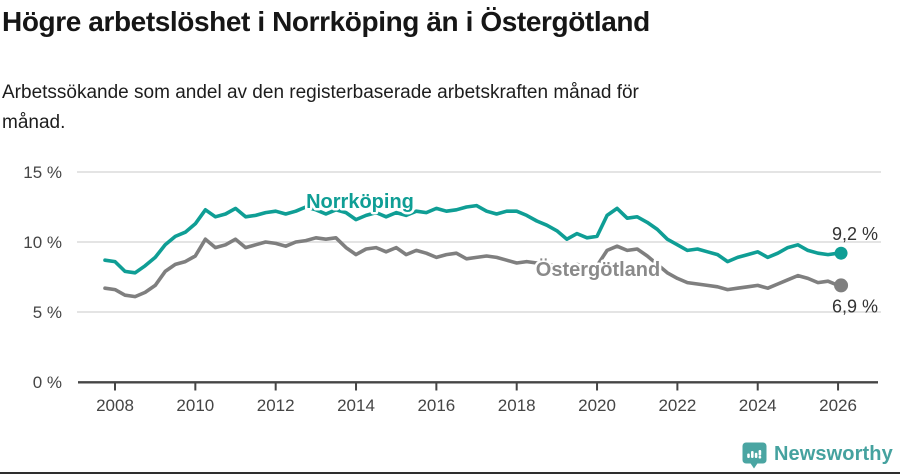 This screenshot has width=900, height=474. I want to click on y-tick-label: 15 %, so click(42, 172).